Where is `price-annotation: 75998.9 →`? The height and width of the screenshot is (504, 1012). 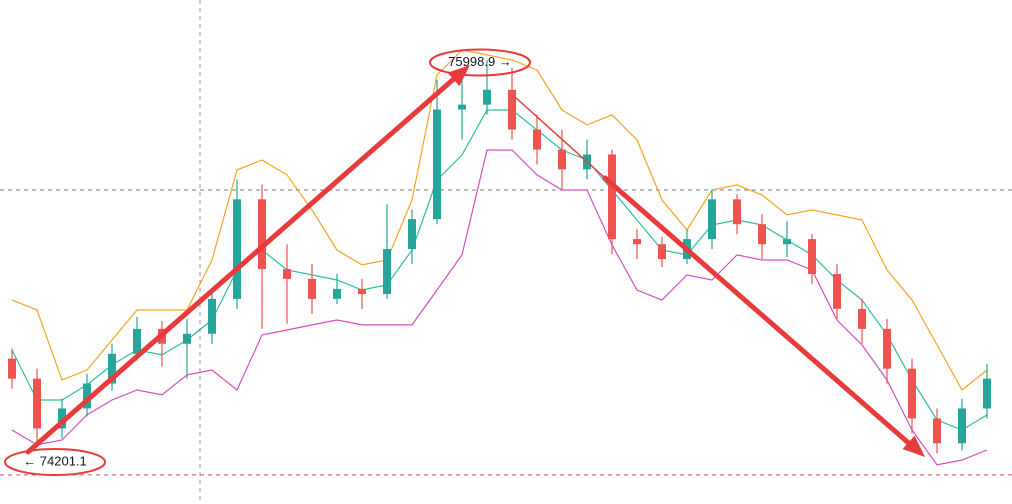
price-annotation: 75998.9 → is located at coordinates (480, 61).